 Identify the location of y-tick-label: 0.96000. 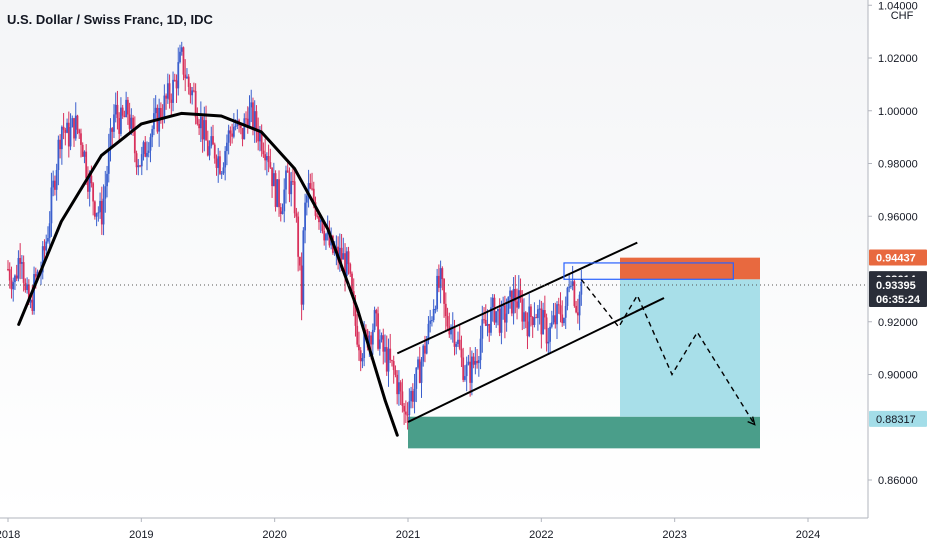
(898, 217).